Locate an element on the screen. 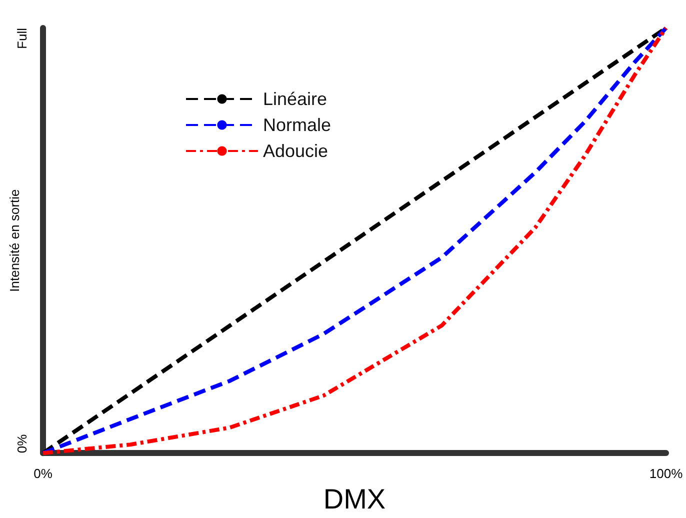 The height and width of the screenshot is (518, 686). x-axis-title: DMX is located at coordinates (354, 499).